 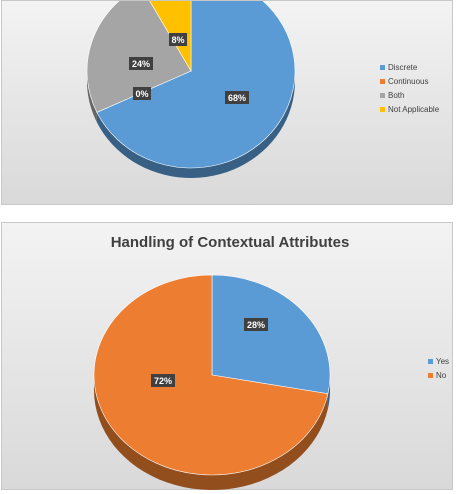 I want to click on legend-label: Yes, so click(x=442, y=361).